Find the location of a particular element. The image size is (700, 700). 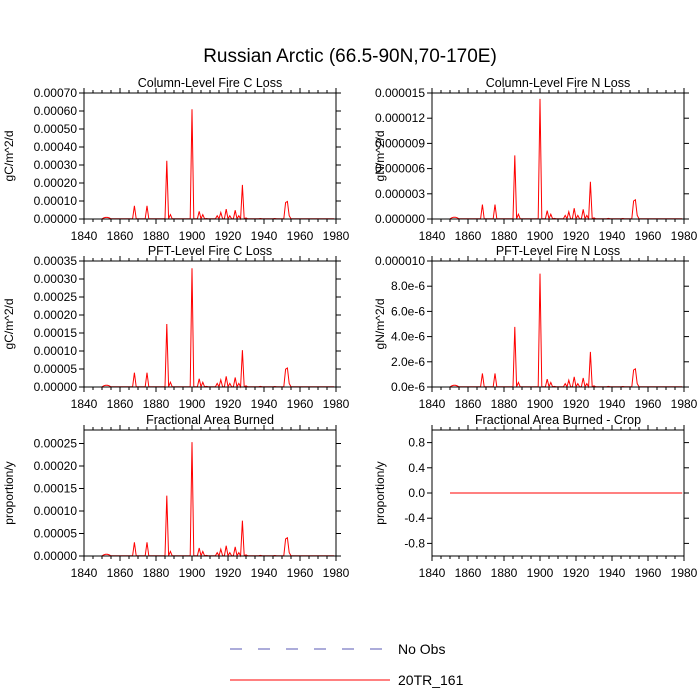

y-tick-label: 0.000010 is located at coordinates (400, 261).